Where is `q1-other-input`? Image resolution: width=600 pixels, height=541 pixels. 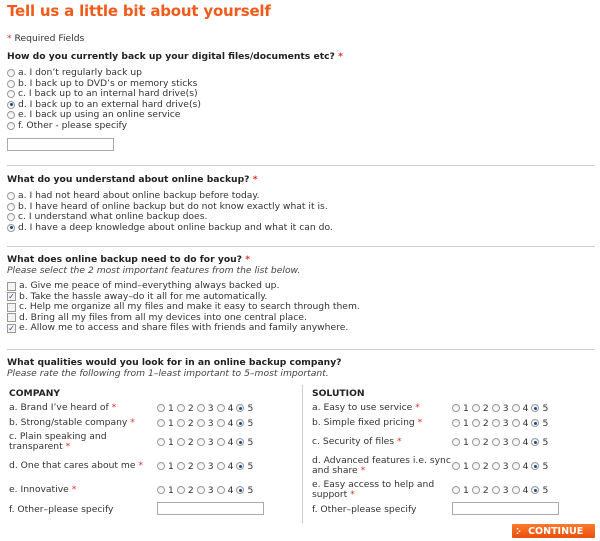
q1-other-input is located at coordinates (60, 144).